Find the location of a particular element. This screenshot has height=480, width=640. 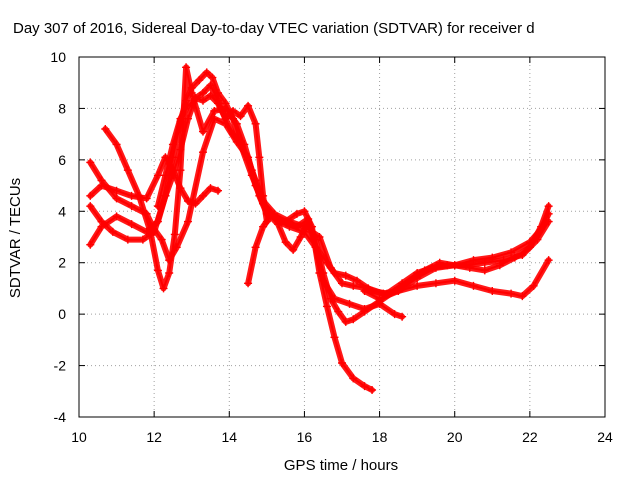

x-tick-label: 10 is located at coordinates (79, 437).